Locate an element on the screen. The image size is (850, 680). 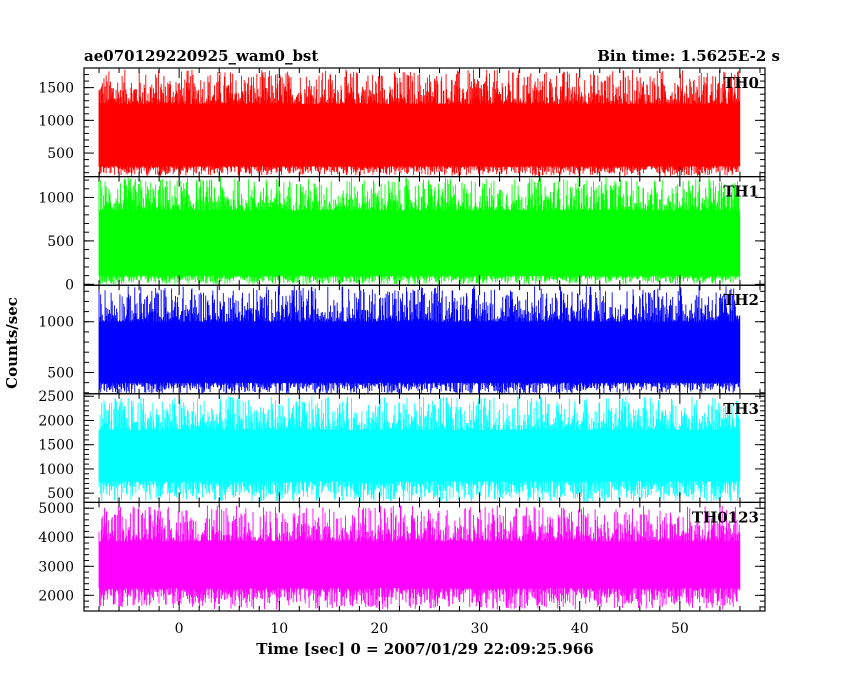
x-axis: 0 10 20 30 40 50 is located at coordinates (432, 629).